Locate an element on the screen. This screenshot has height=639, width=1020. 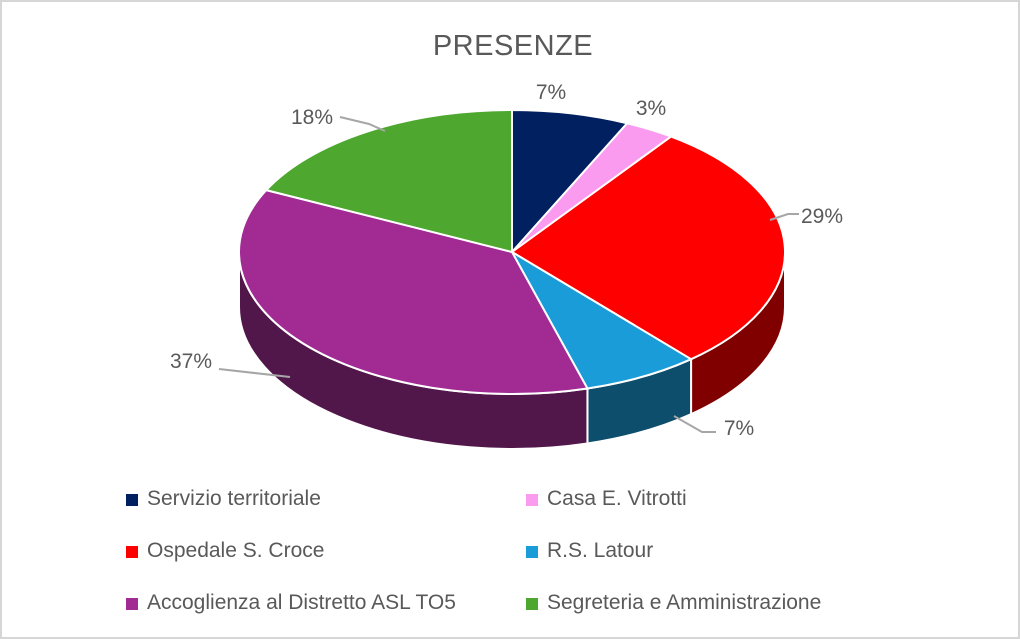
pie-slice-segreteria-e-amministrazione is located at coordinates (389, 181).